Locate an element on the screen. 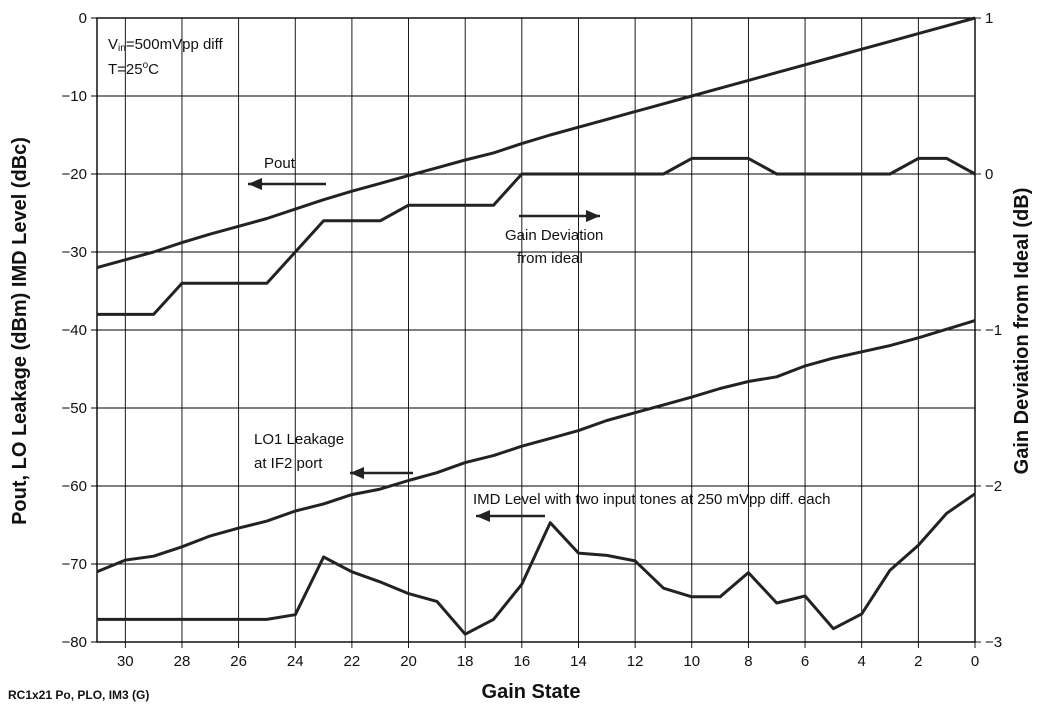  annotation-gain-deviation-1: Gain Deviation is located at coordinates (554, 235).